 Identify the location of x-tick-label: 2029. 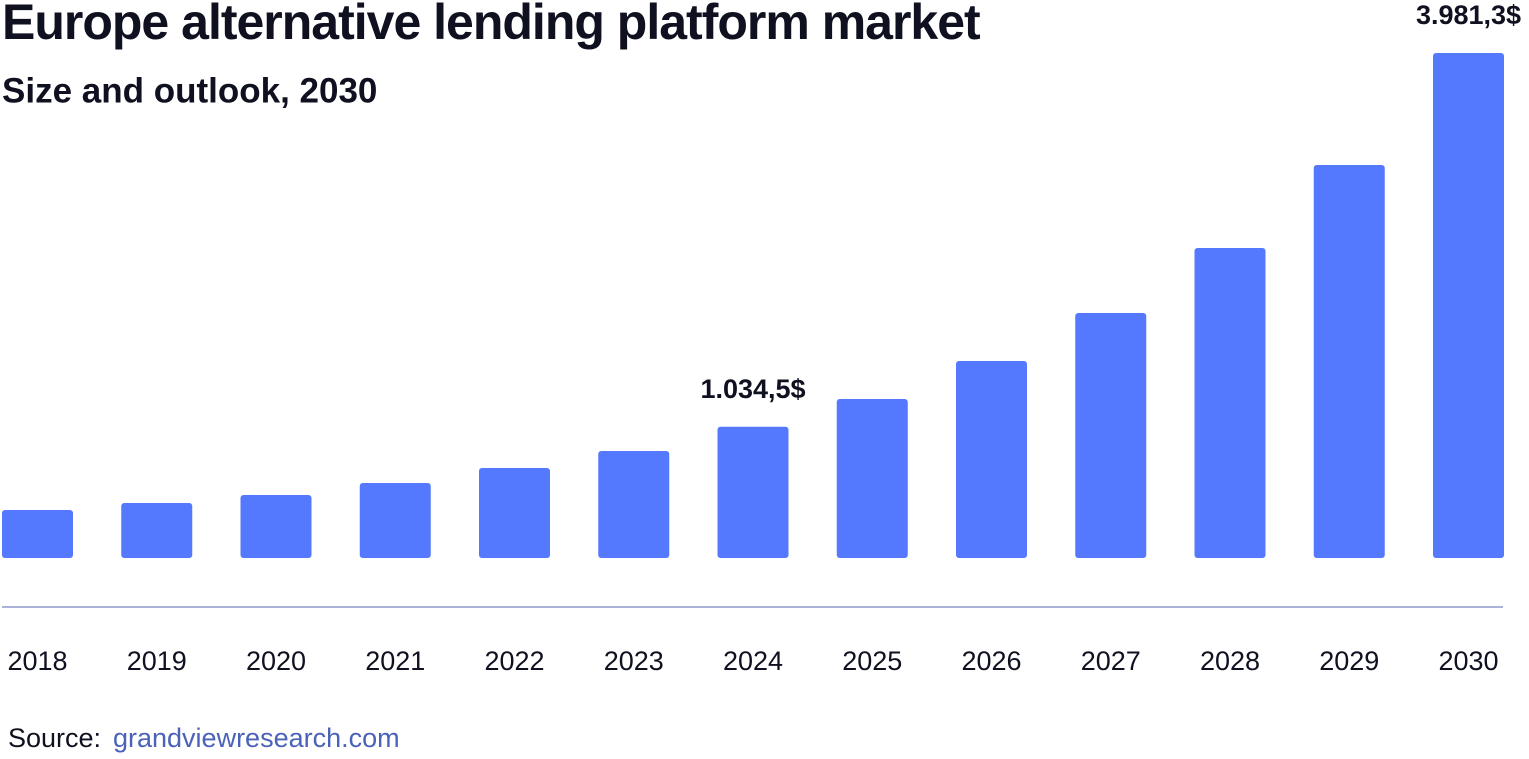
(1349, 661).